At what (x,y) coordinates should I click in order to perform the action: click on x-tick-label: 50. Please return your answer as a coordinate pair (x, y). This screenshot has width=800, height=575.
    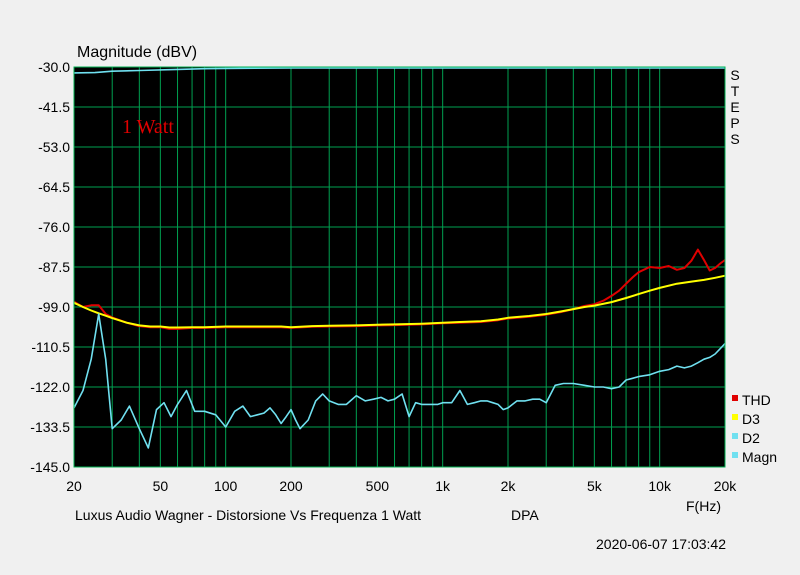
    Looking at the image, I should click on (161, 486).